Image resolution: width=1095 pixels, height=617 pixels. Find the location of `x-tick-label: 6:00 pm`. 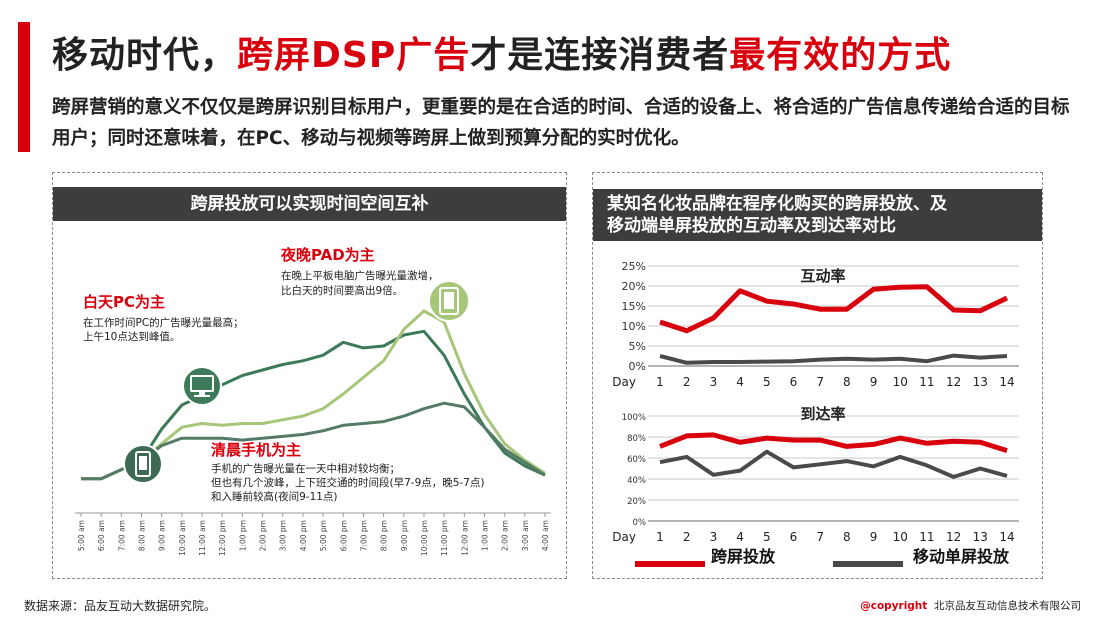

x-tick-label: 6:00 pm is located at coordinates (343, 535).